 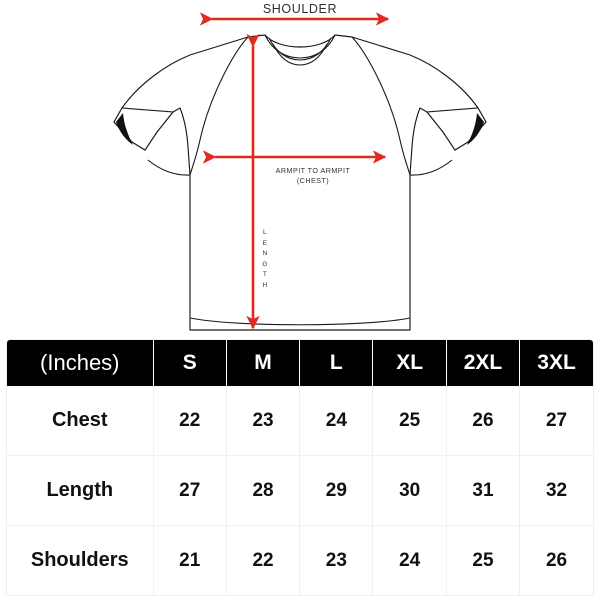 I want to click on row-label-length: Length, so click(x=80, y=490).